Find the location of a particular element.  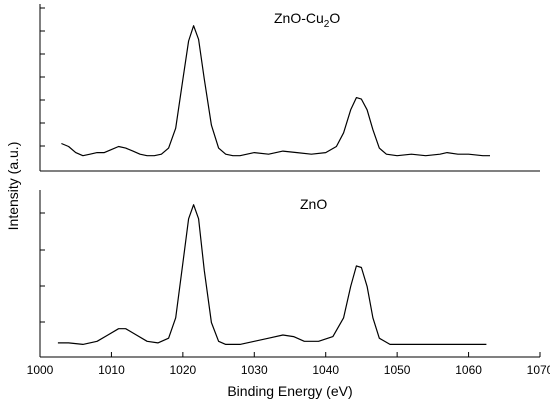

bottom-panel-title-main: ZnO is located at coordinates (313, 204).